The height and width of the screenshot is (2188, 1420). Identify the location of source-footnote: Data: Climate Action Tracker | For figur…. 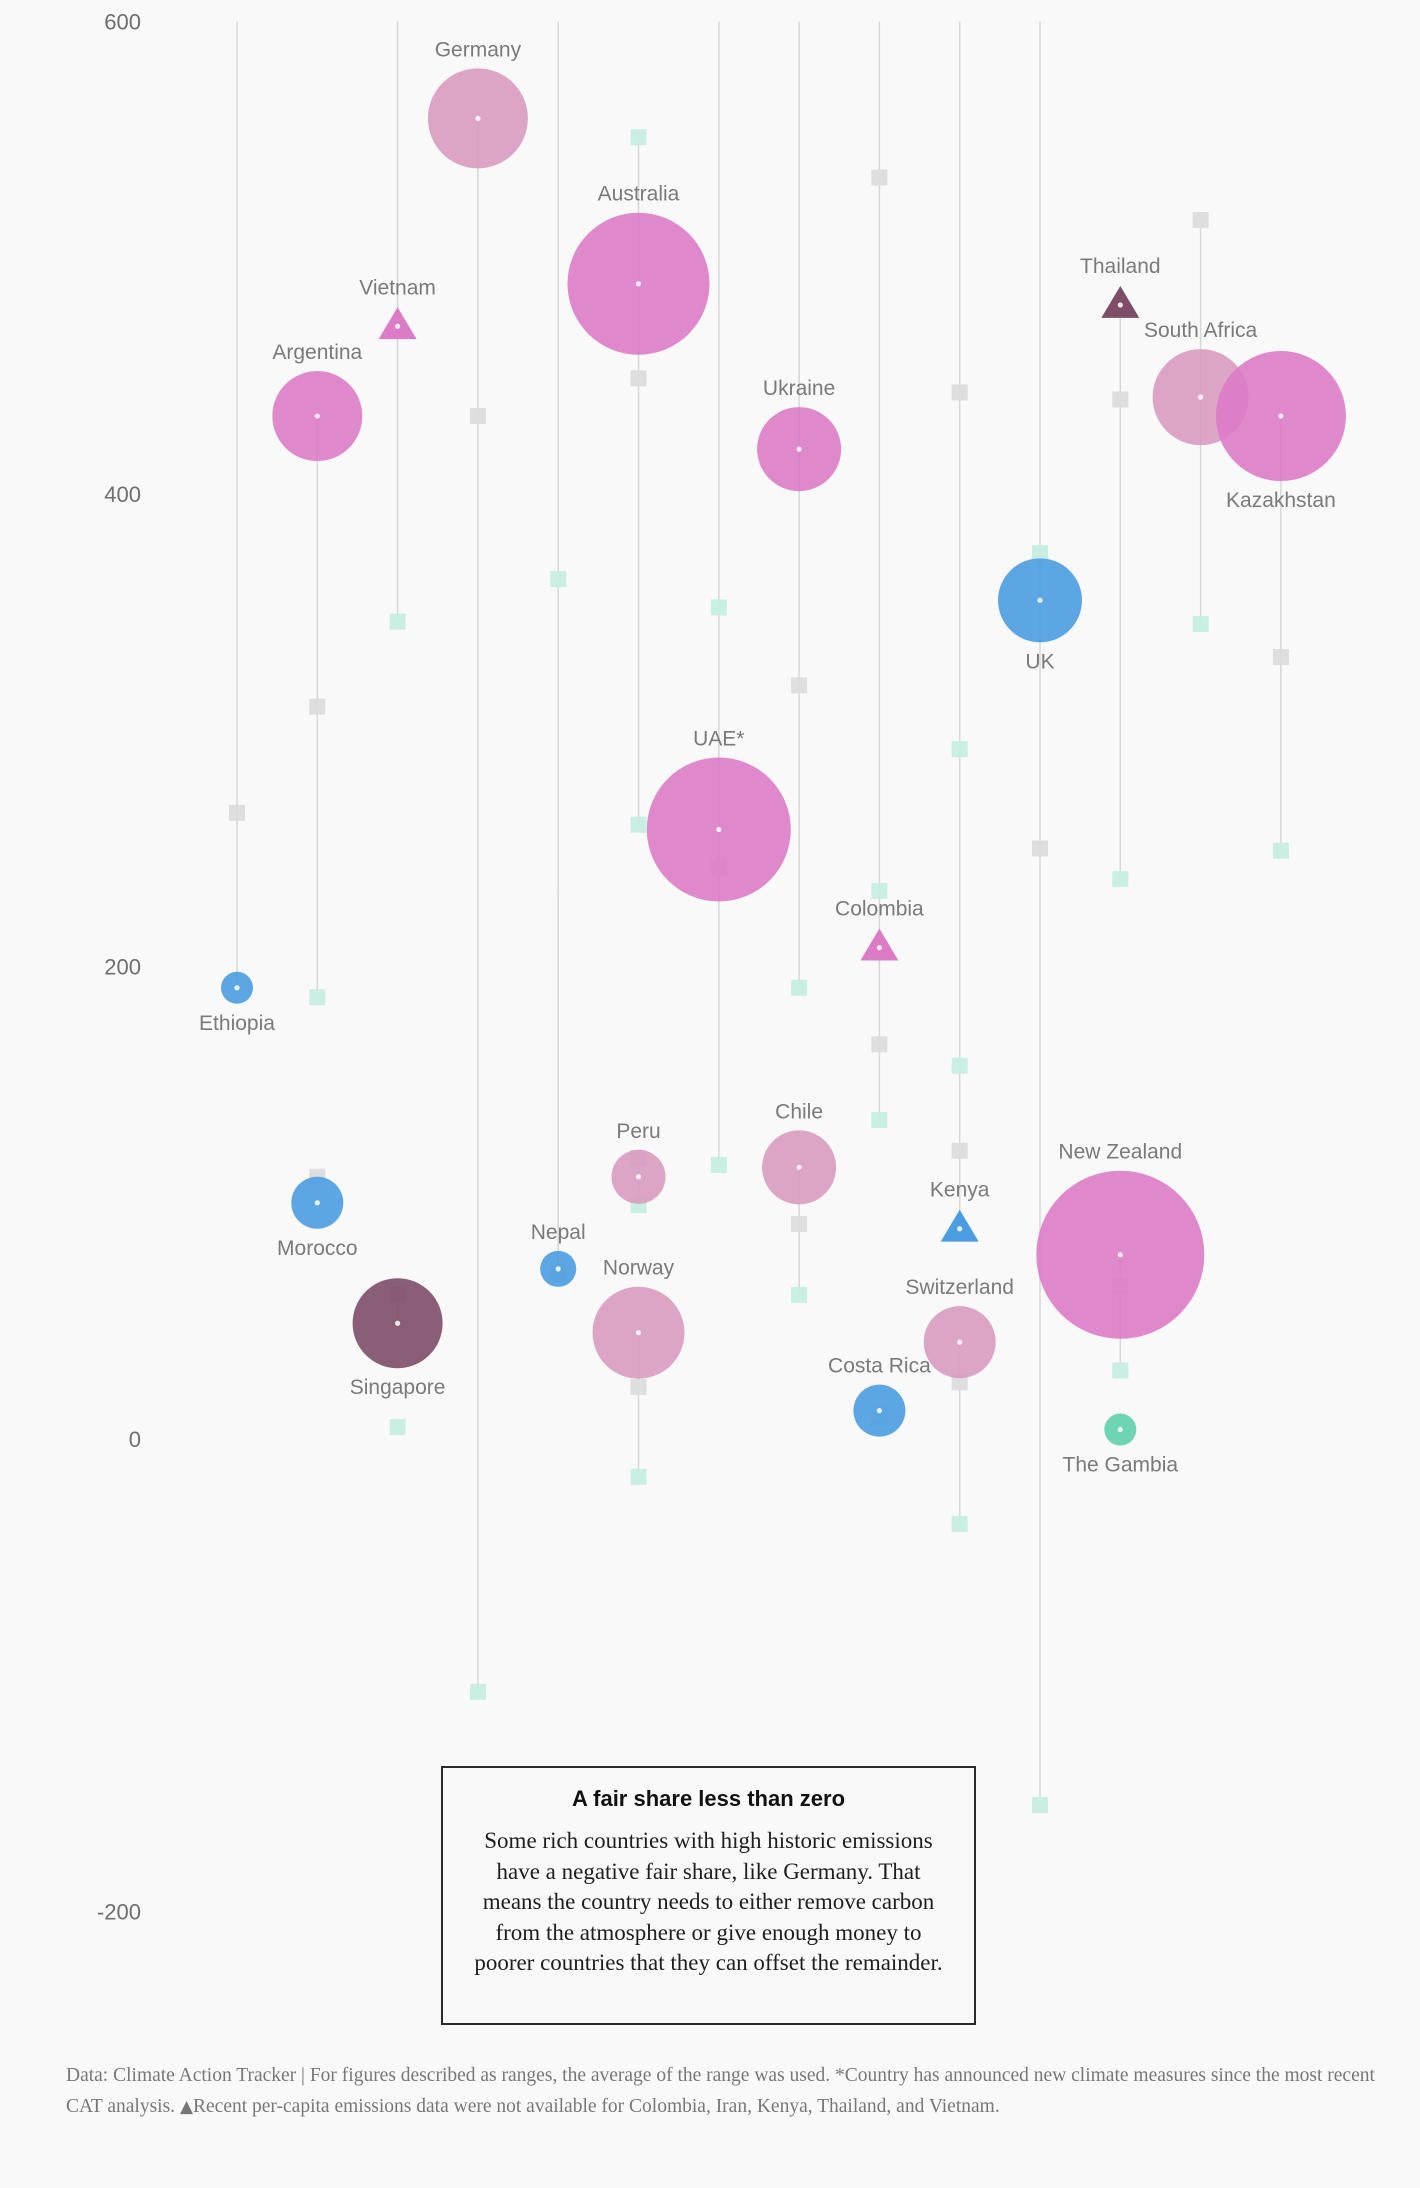
(721, 2091).